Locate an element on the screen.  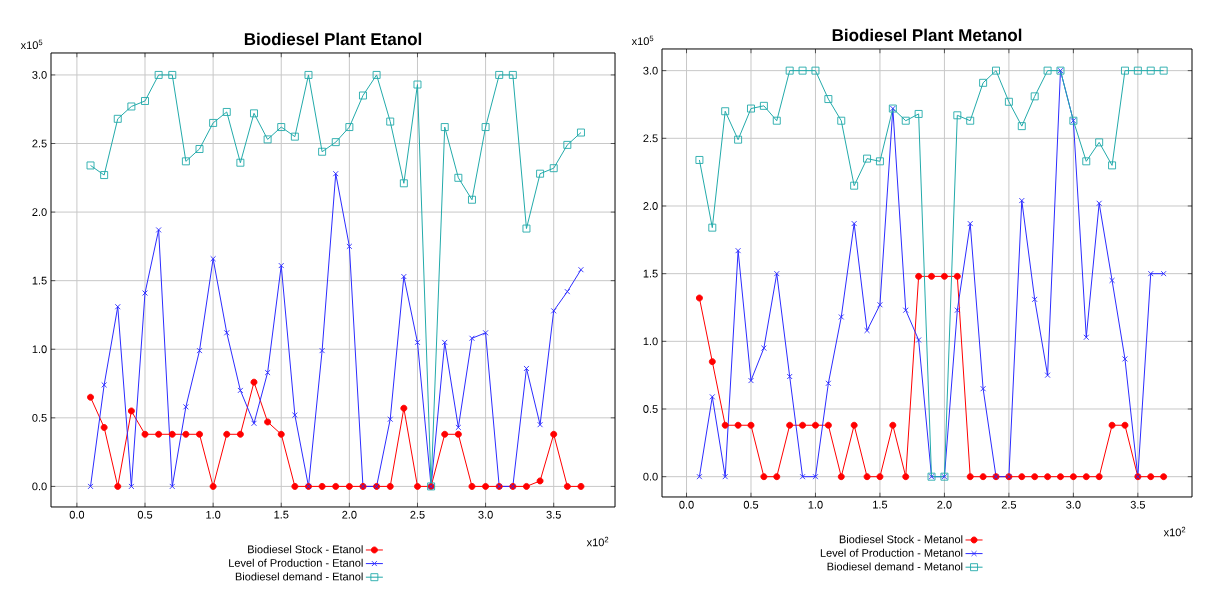
legend-label: Biodiesel demand - Etanol is located at coordinates (299, 576).